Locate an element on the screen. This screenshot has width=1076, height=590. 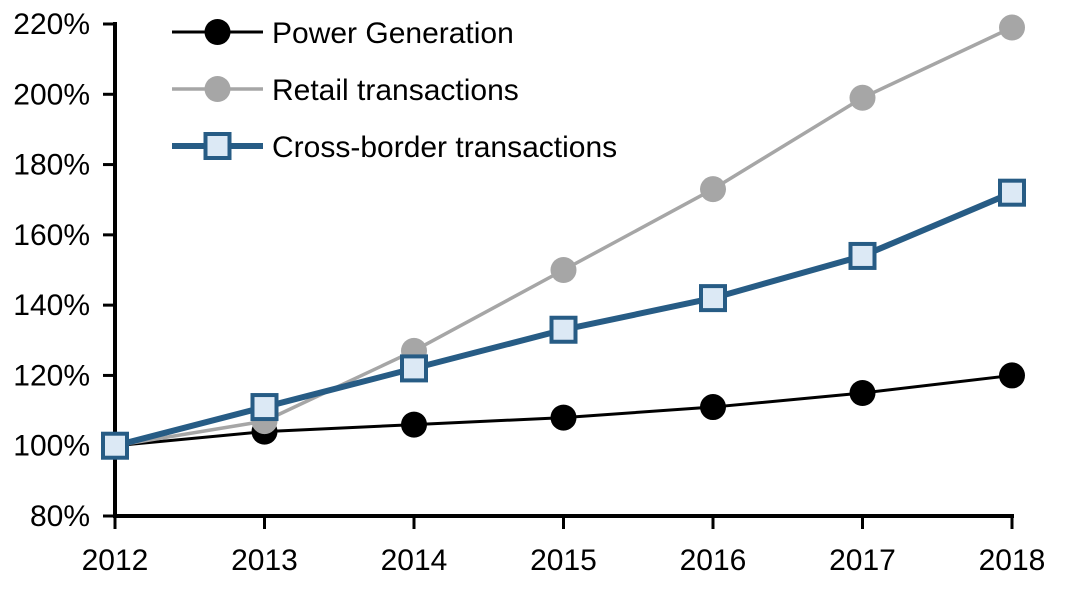
y-tick-label: 80% is located at coordinates (60, 516).